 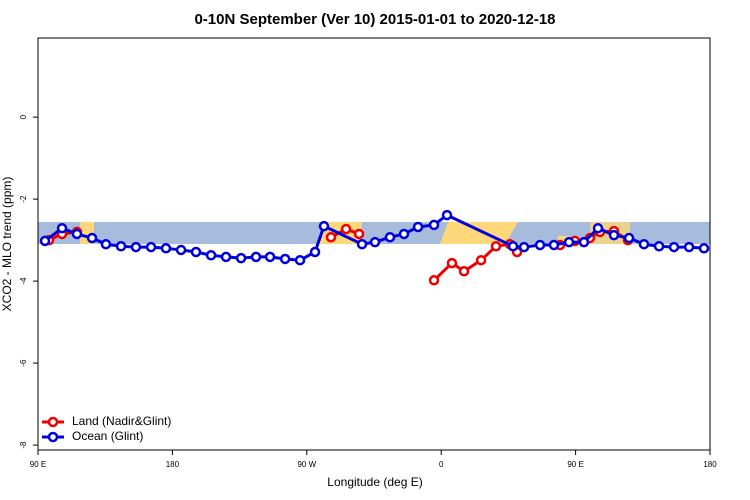 What do you see at coordinates (23, 363) in the screenshot?
I see `y-tick-label: -6` at bounding box center [23, 363].